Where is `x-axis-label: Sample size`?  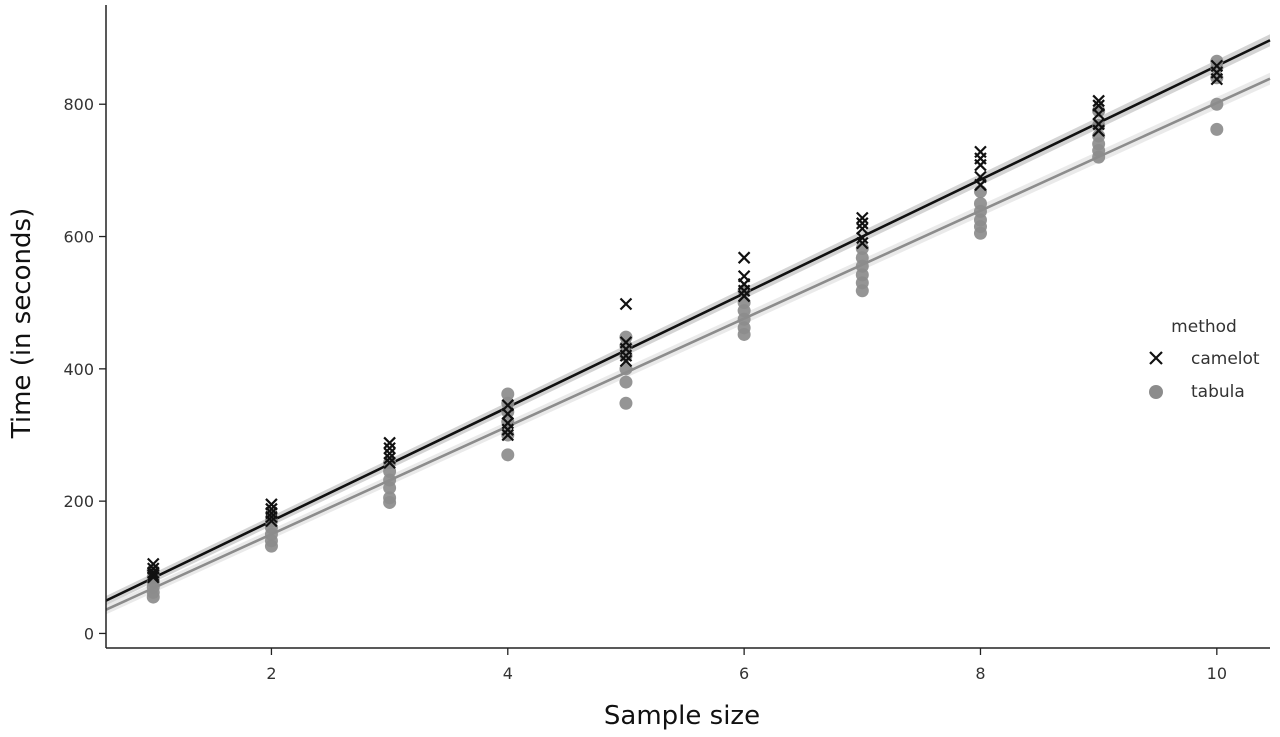 x-axis-label: Sample size is located at coordinates (682, 716).